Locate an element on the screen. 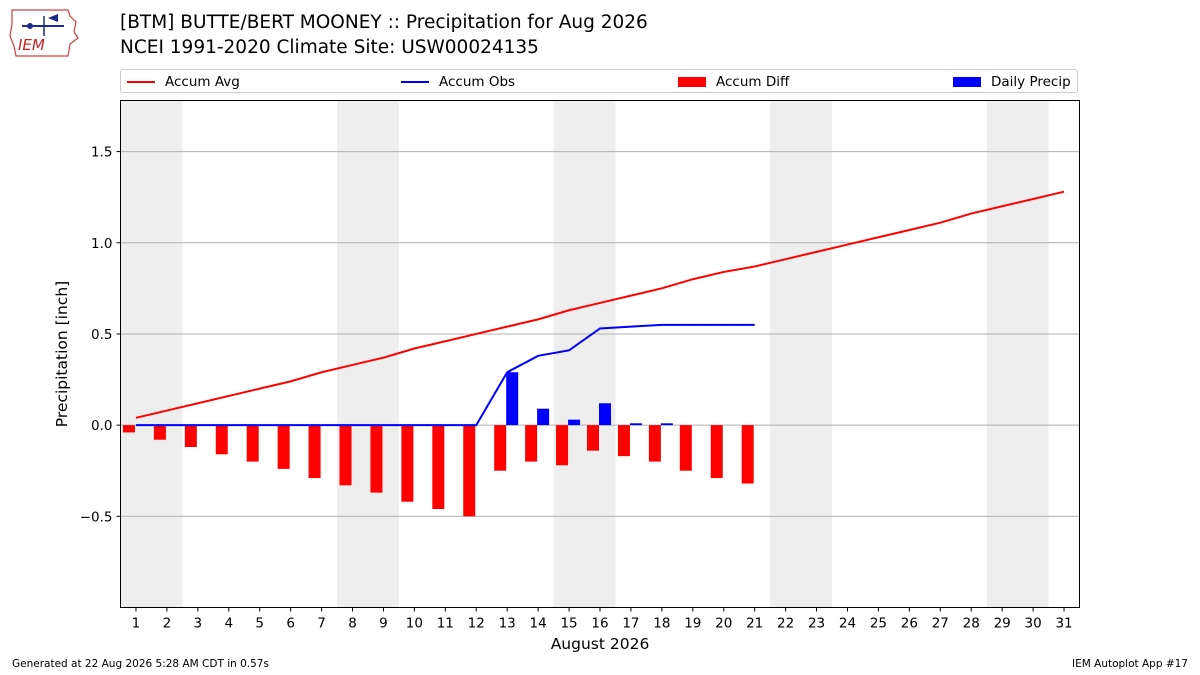 This screenshot has width=1200, height=675. legend-item-daily-precip: Daily Precip is located at coordinates (1012, 82).